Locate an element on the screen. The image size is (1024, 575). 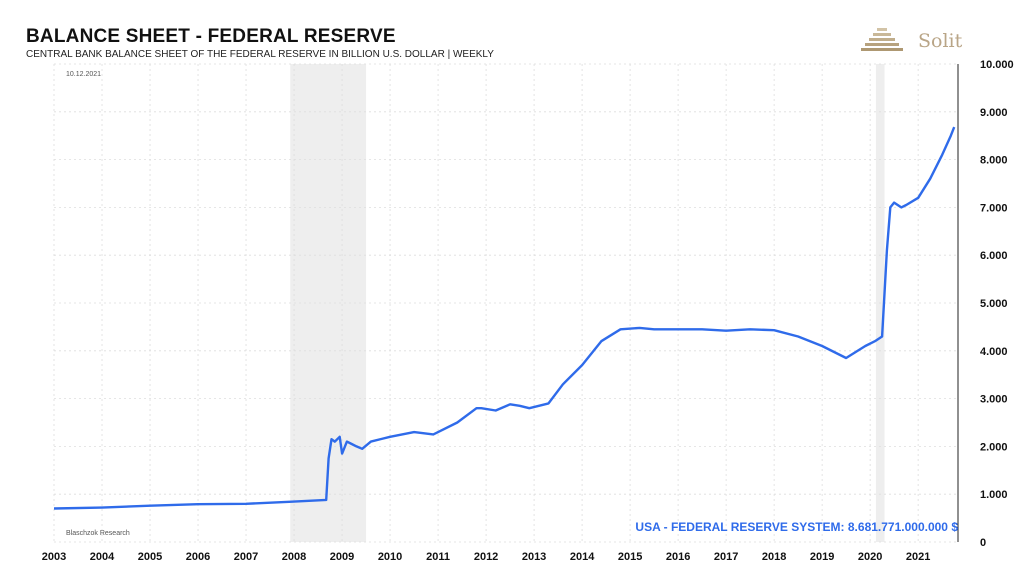
x-tick-label: 2009 is located at coordinates (342, 557).